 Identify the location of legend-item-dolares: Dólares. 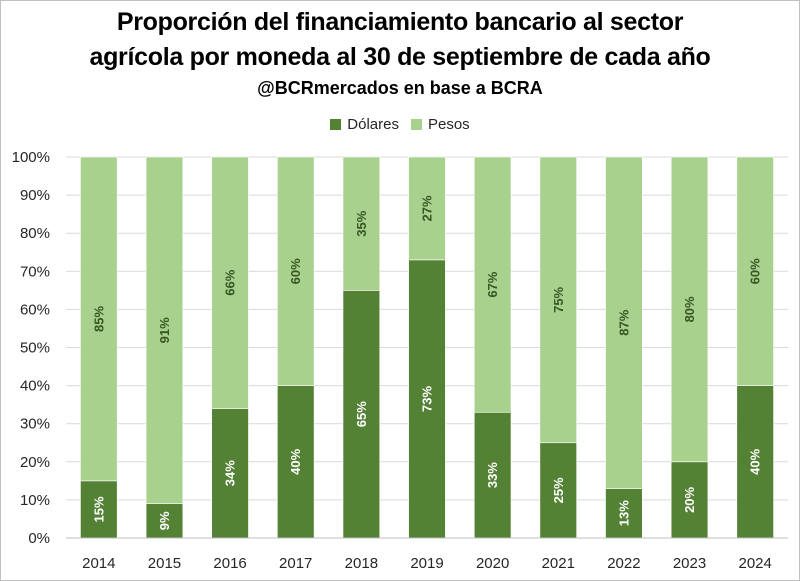
(364, 124).